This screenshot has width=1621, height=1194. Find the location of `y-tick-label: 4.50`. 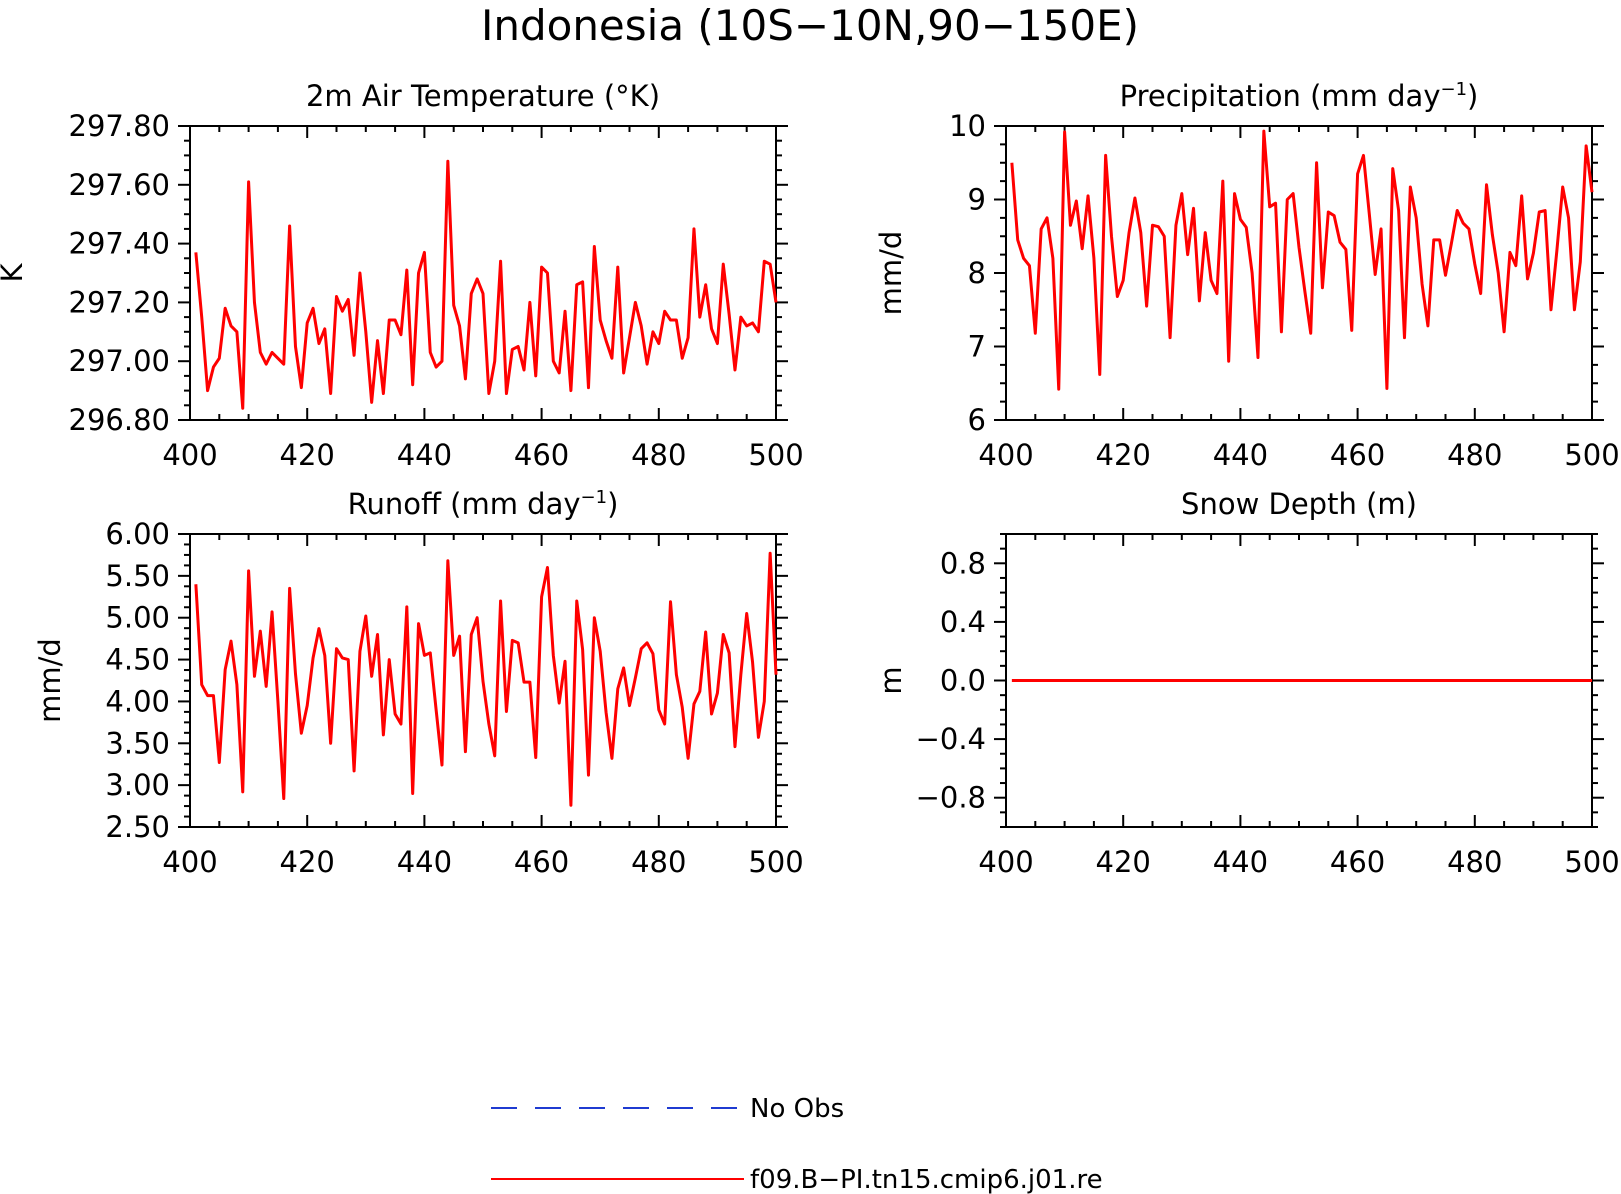

y-tick-label: 4.50 is located at coordinates (137, 660).